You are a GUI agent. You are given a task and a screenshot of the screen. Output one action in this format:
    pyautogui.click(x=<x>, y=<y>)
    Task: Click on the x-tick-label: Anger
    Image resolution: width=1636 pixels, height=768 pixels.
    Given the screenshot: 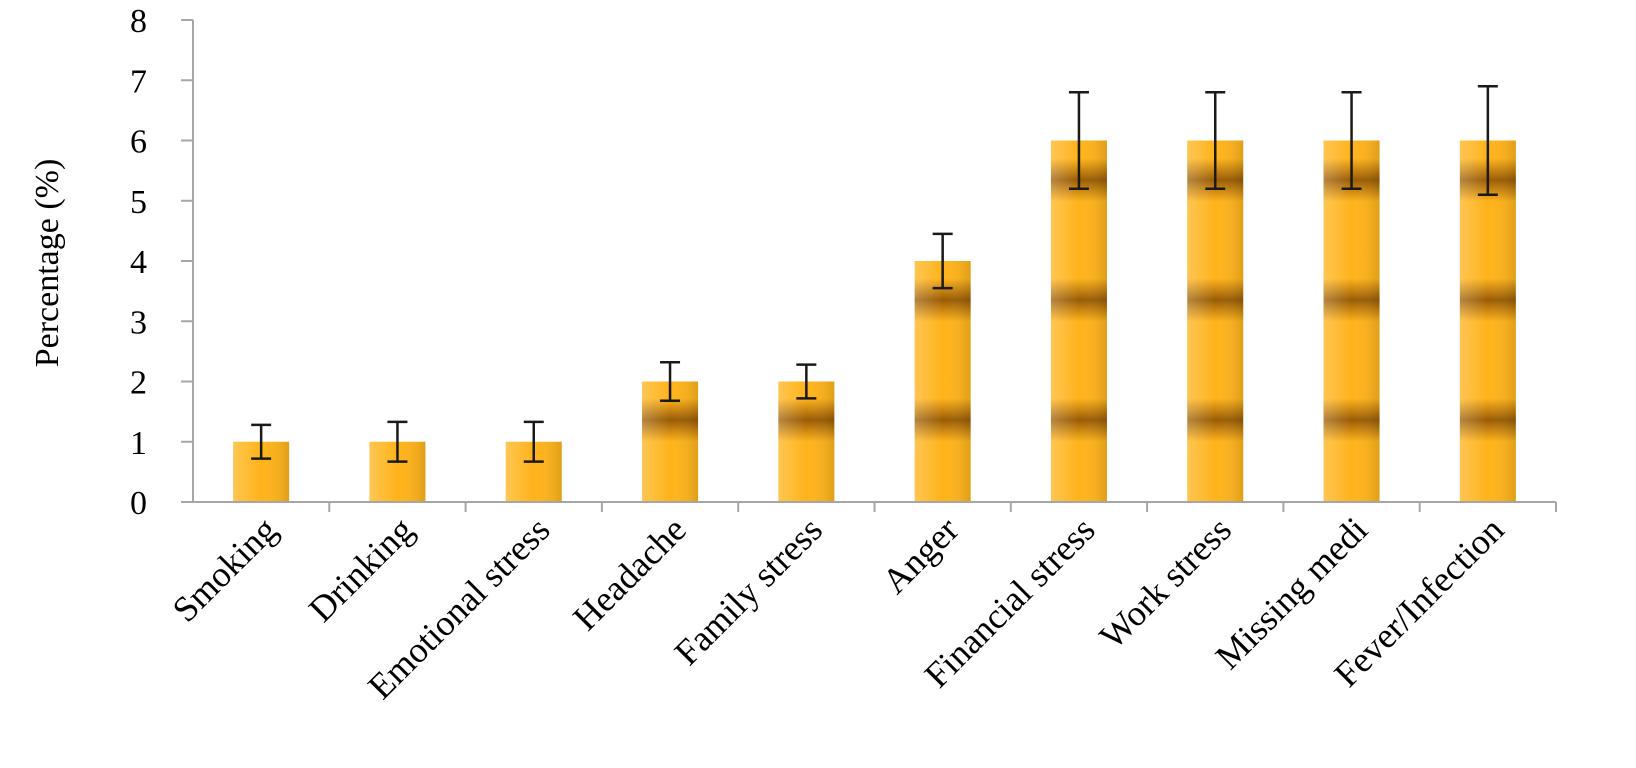 What is the action you would take?
    pyautogui.click(x=920, y=555)
    